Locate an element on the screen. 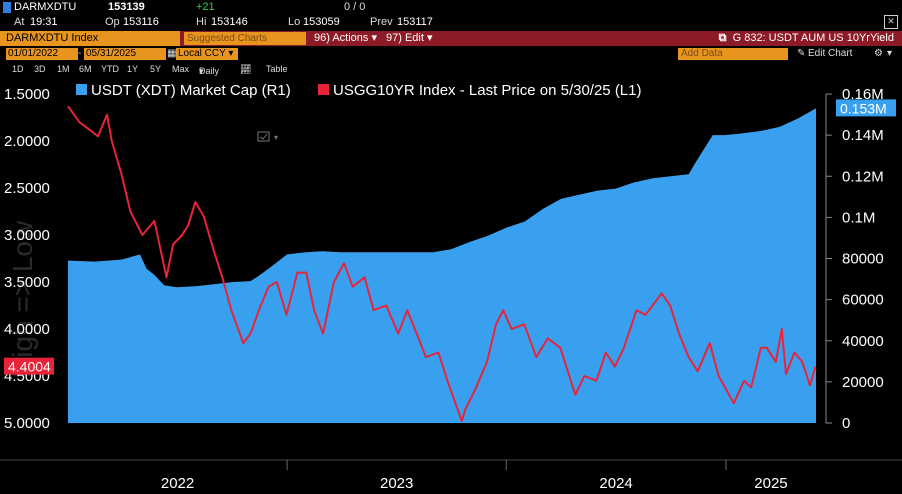 The image size is (902, 494). period-1d: 1D is located at coordinates (18, 69).